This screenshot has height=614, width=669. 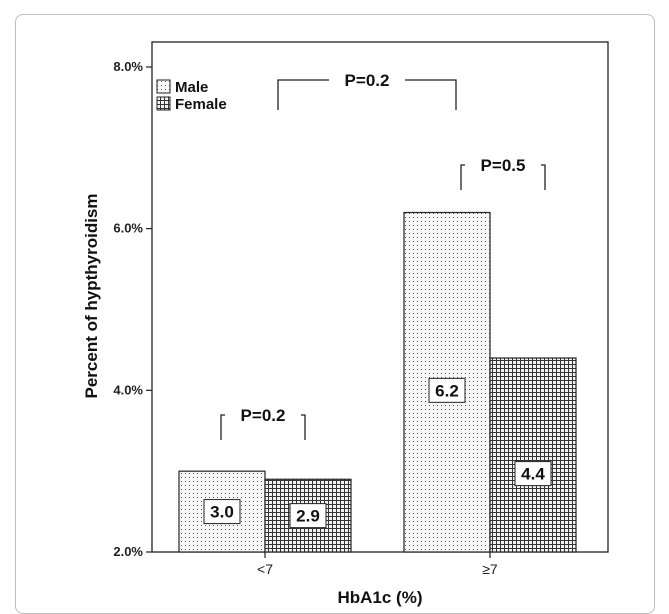 I want to click on data-label: 2.9, so click(x=308, y=516).